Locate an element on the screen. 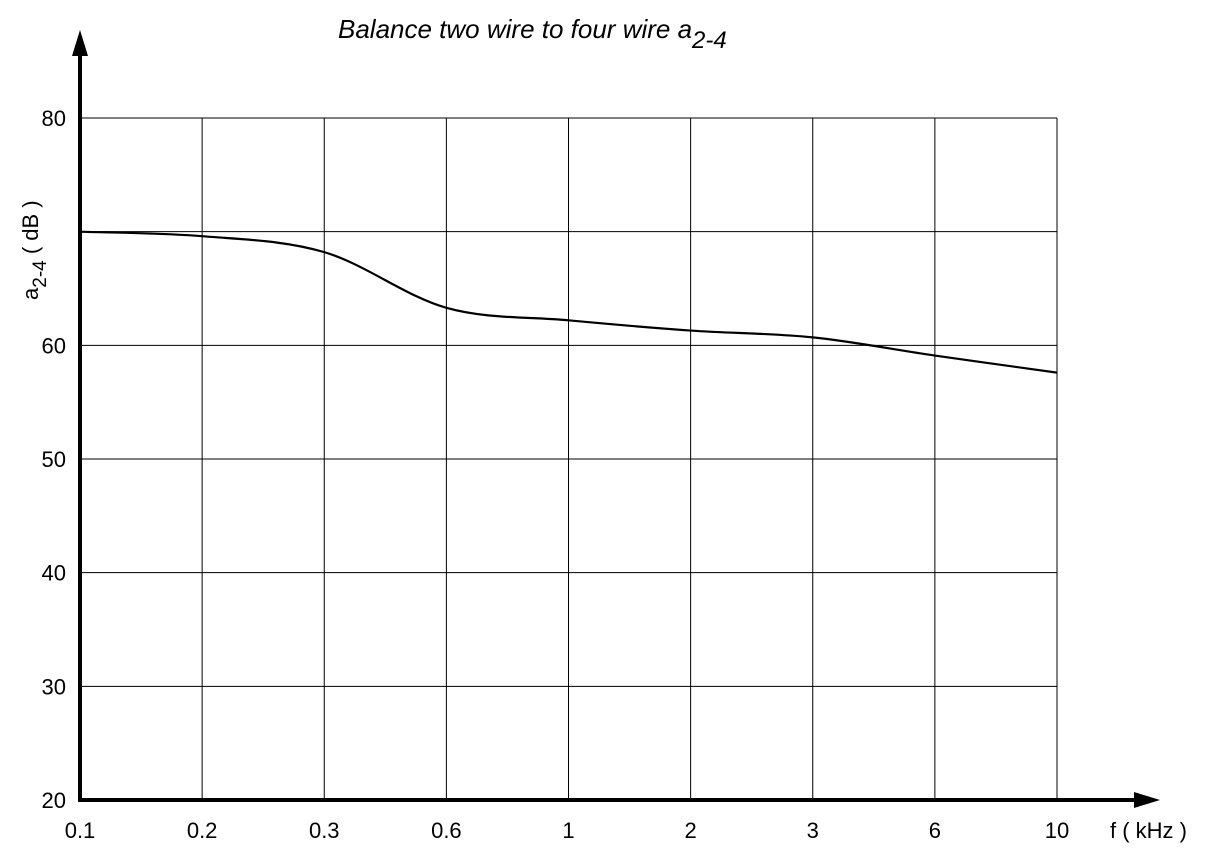 This screenshot has width=1220, height=852. x-tick-label: 0.3 is located at coordinates (324, 830).